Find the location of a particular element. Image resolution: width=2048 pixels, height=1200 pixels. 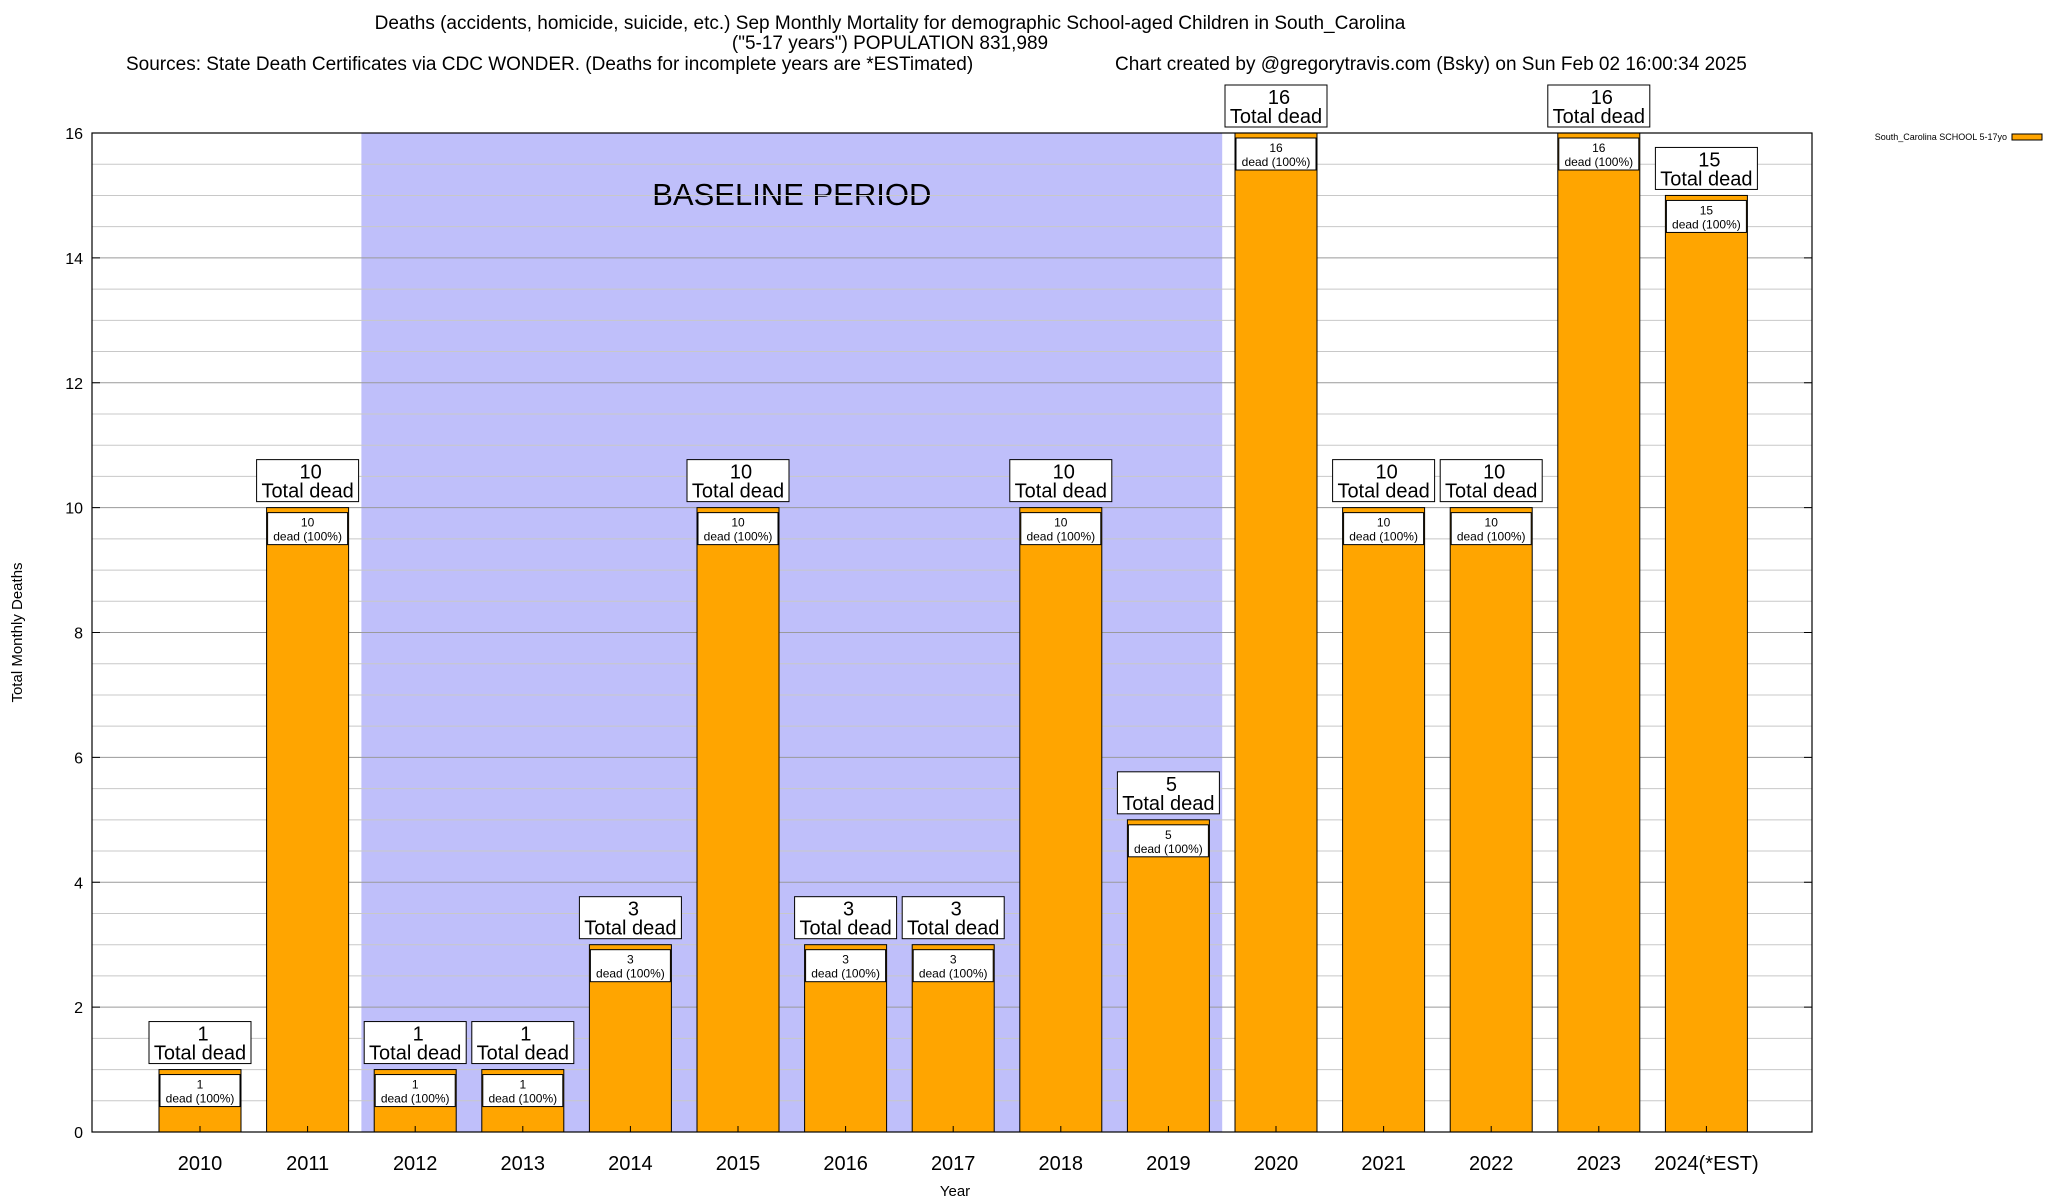

y-tick-label: 4 is located at coordinates (78, 883).